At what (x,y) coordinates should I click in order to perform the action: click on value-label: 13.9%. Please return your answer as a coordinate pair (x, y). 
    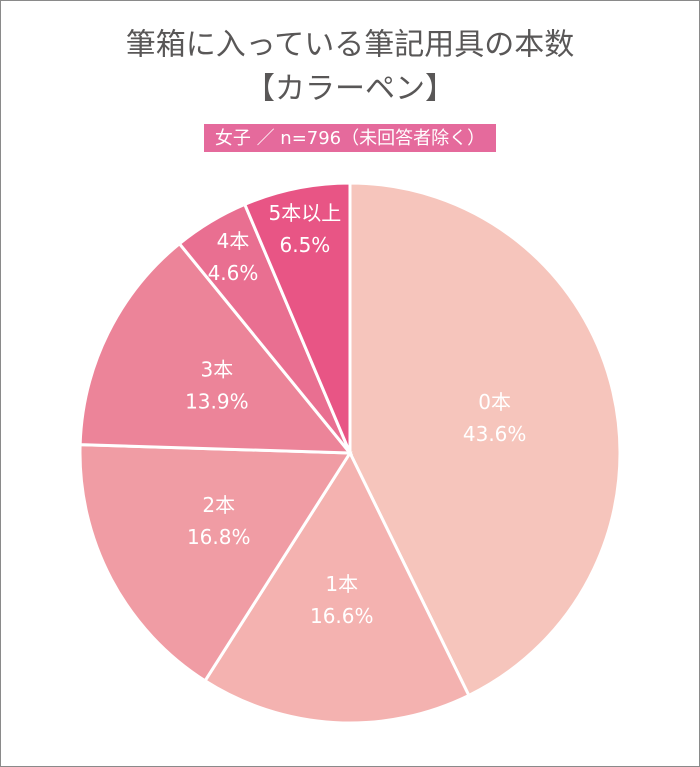
    Looking at the image, I should click on (217, 402).